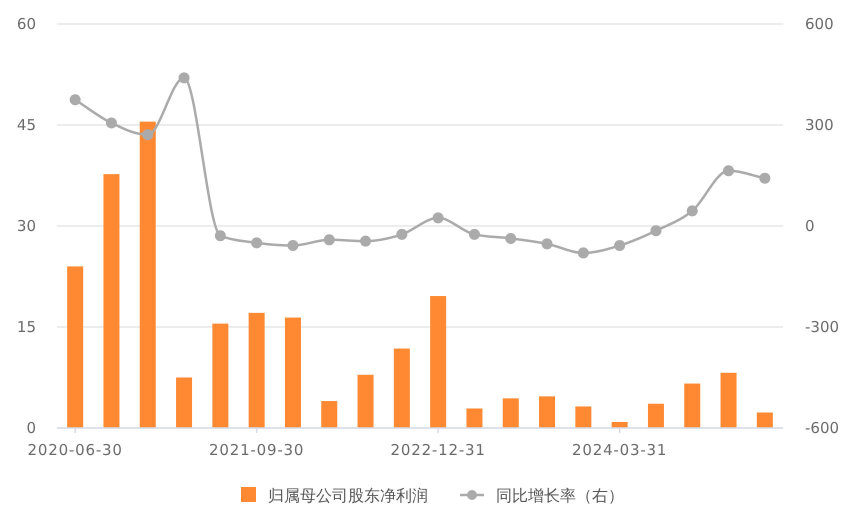  What do you see at coordinates (26, 125) in the screenshot?
I see `y-tick-label: 45` at bounding box center [26, 125].